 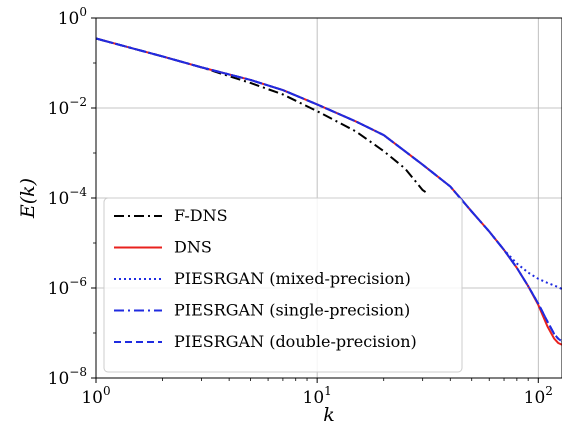 What do you see at coordinates (292, 310) in the screenshot?
I see `legend-label: PIESRGAN (single-precision)` at bounding box center [292, 310].